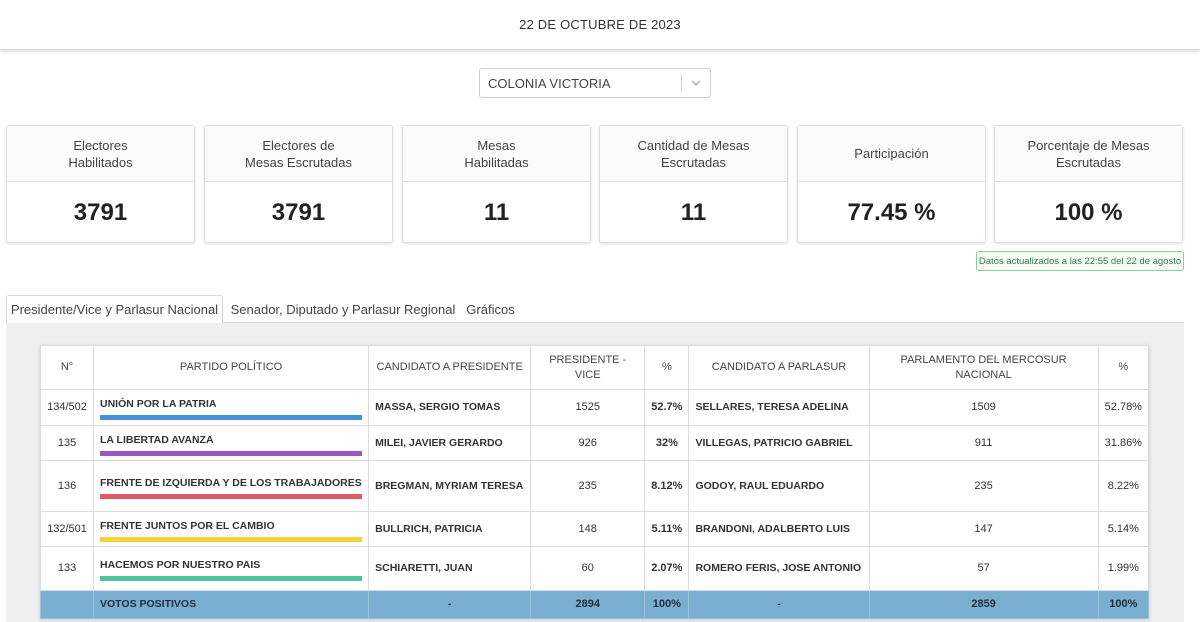 Image resolution: width=1200 pixels, height=622 pixels. Describe the element at coordinates (588, 604) in the screenshot. I see `president-votes: 2894` at that location.